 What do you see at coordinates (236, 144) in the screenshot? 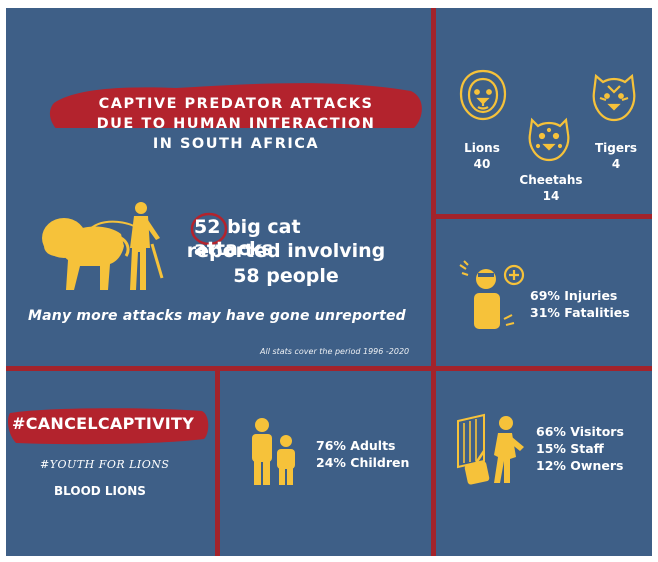
I see `headline-line-3: IN SOUTH AFRICA` at bounding box center [236, 144].